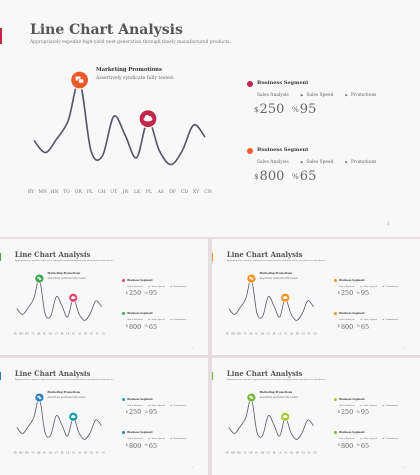  I want to click on annotation-subtitle: Assertively syndicate fully tested., so click(67, 278).